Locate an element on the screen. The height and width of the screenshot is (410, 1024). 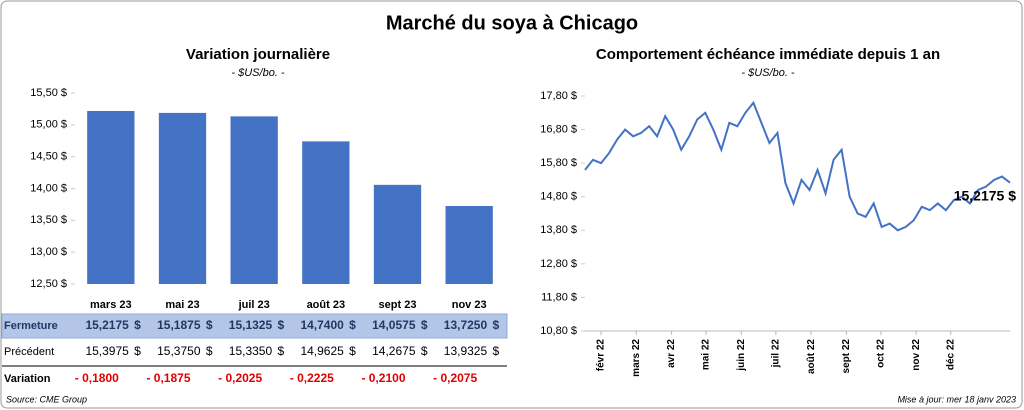
table-cell: 15,3750 is located at coordinates (179, 351).